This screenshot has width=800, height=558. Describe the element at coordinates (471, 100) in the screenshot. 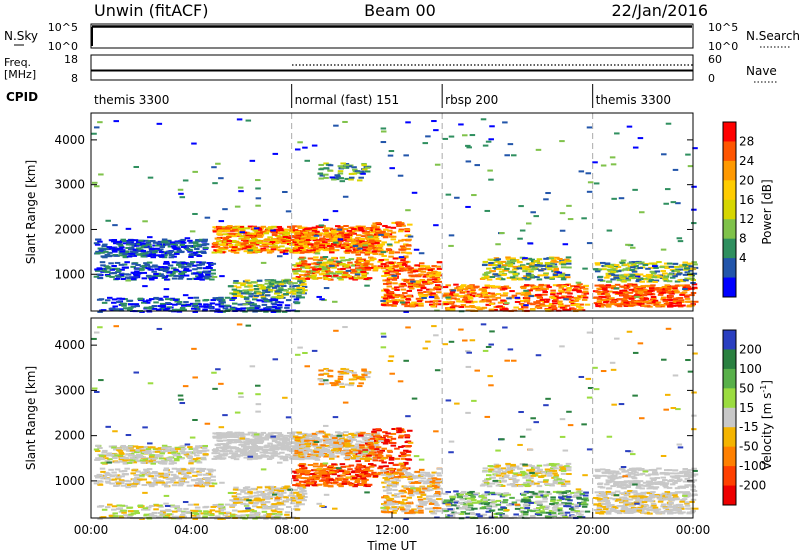

I see `cpid-segment-label: rbsp 200` at that location.